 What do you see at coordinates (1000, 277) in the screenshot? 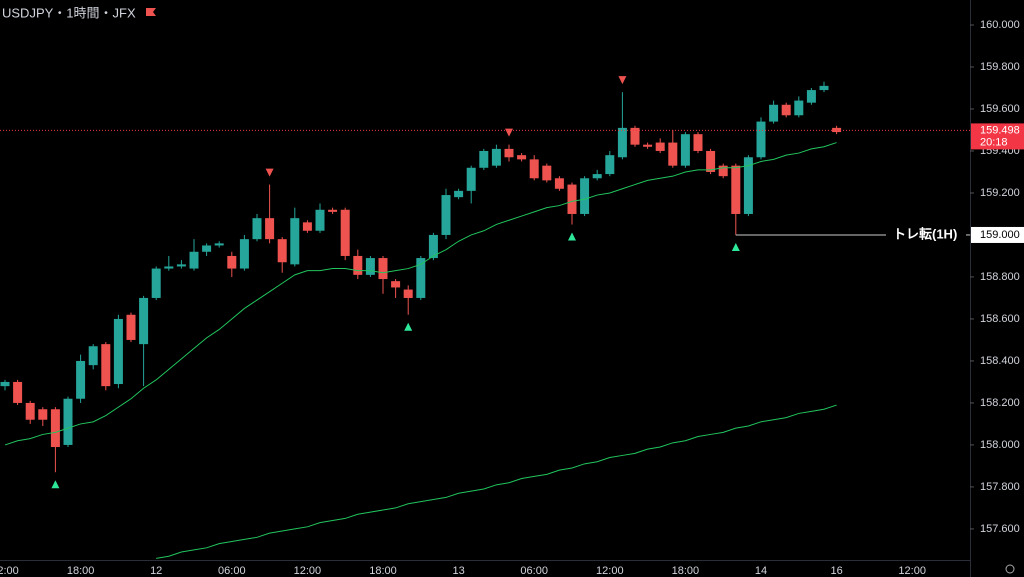
I see `y-tick-label: 158.800` at bounding box center [1000, 277].